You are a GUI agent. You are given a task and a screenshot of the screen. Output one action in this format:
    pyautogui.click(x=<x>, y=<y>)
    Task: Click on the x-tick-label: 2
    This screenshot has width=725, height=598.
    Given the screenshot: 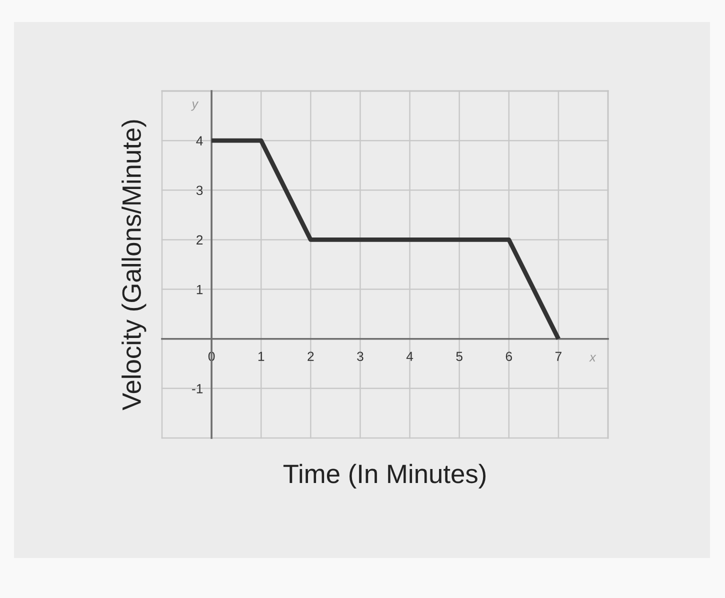 What is the action you would take?
    pyautogui.click(x=311, y=356)
    